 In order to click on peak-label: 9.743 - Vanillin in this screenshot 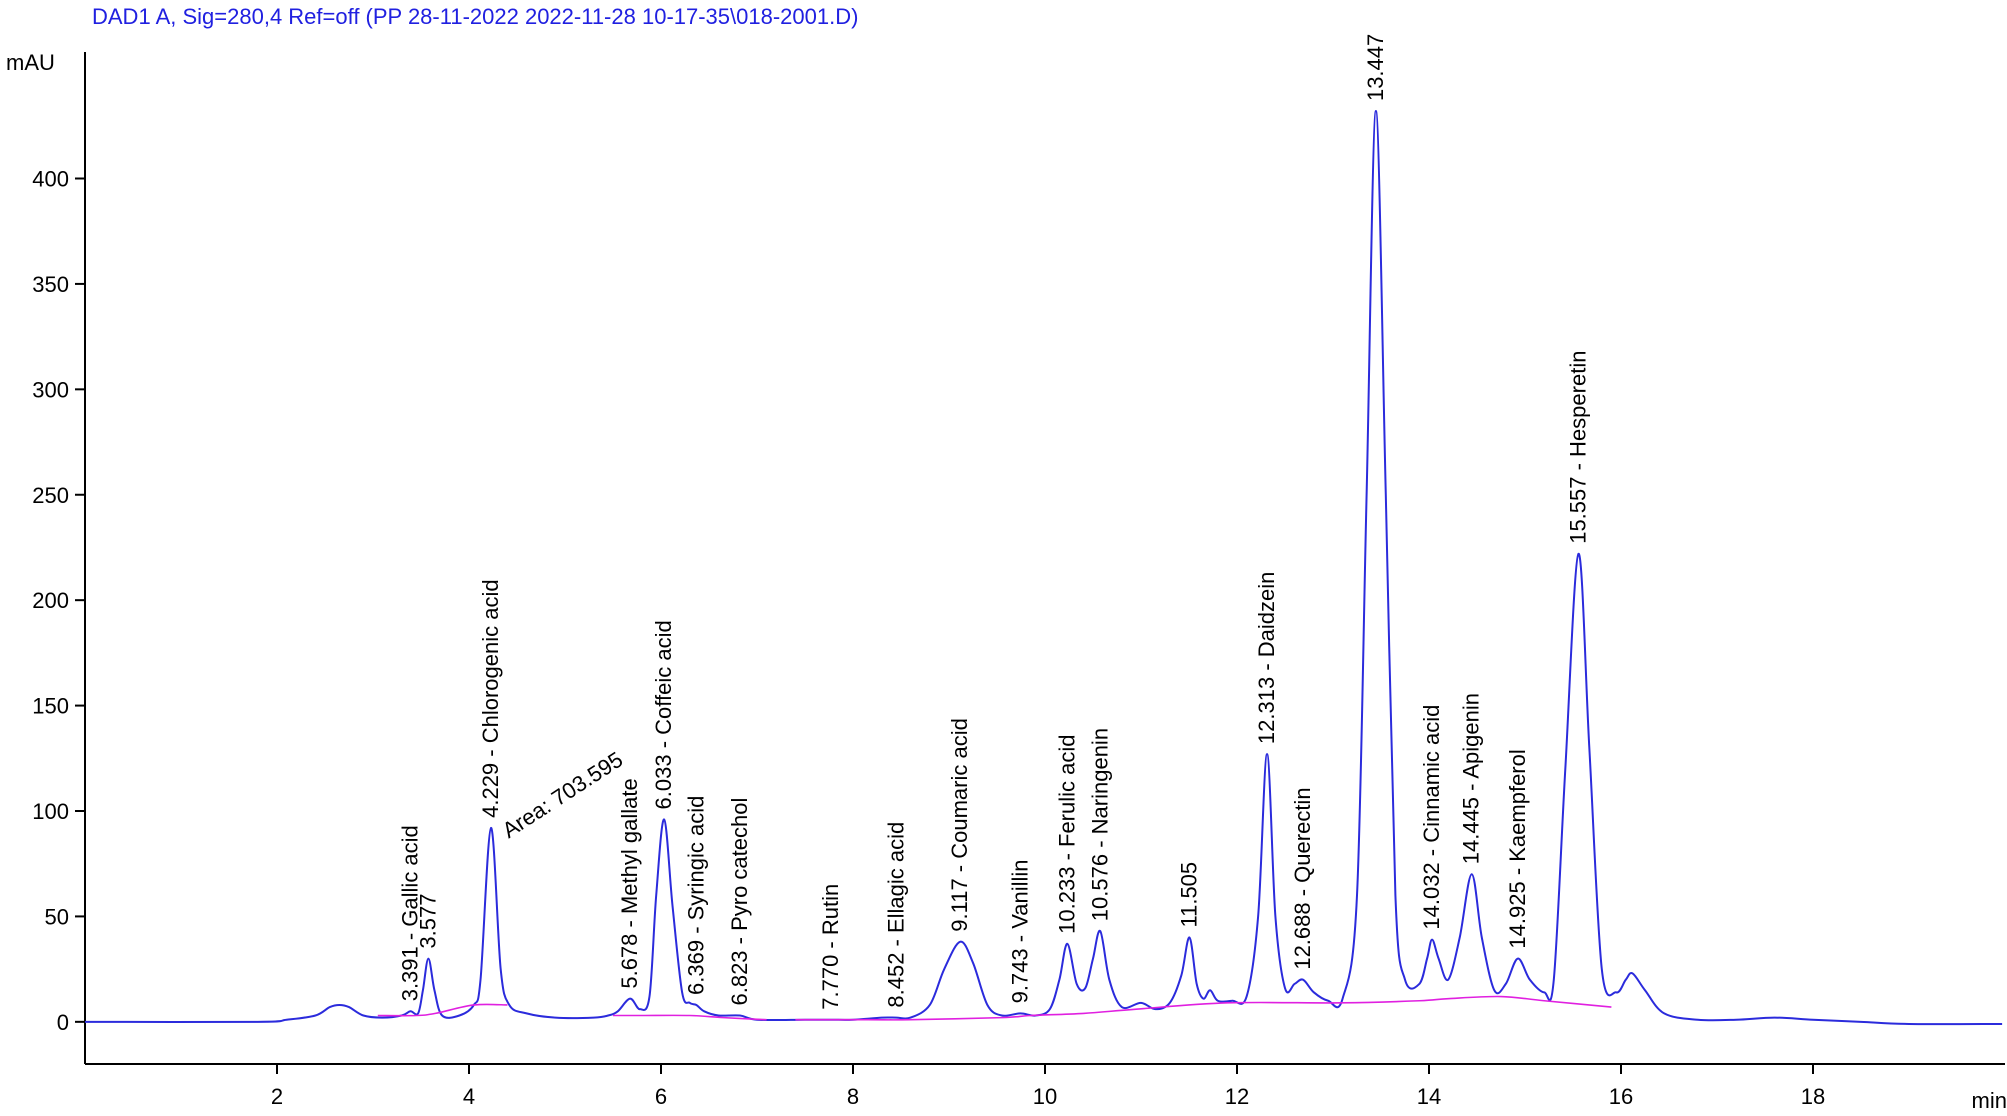, I will do `click(1019, 931)`.